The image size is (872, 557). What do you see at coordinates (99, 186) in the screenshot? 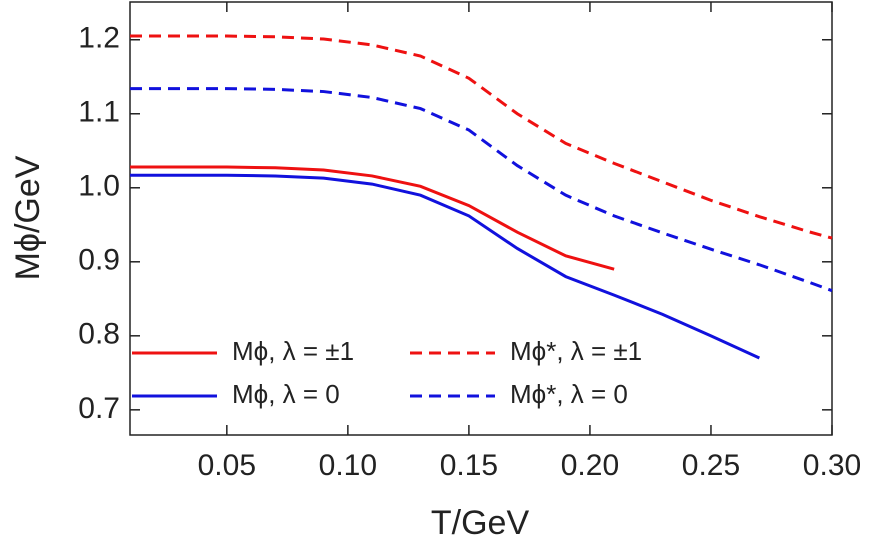
I see `y-tick-label: 1.0` at bounding box center [99, 186].